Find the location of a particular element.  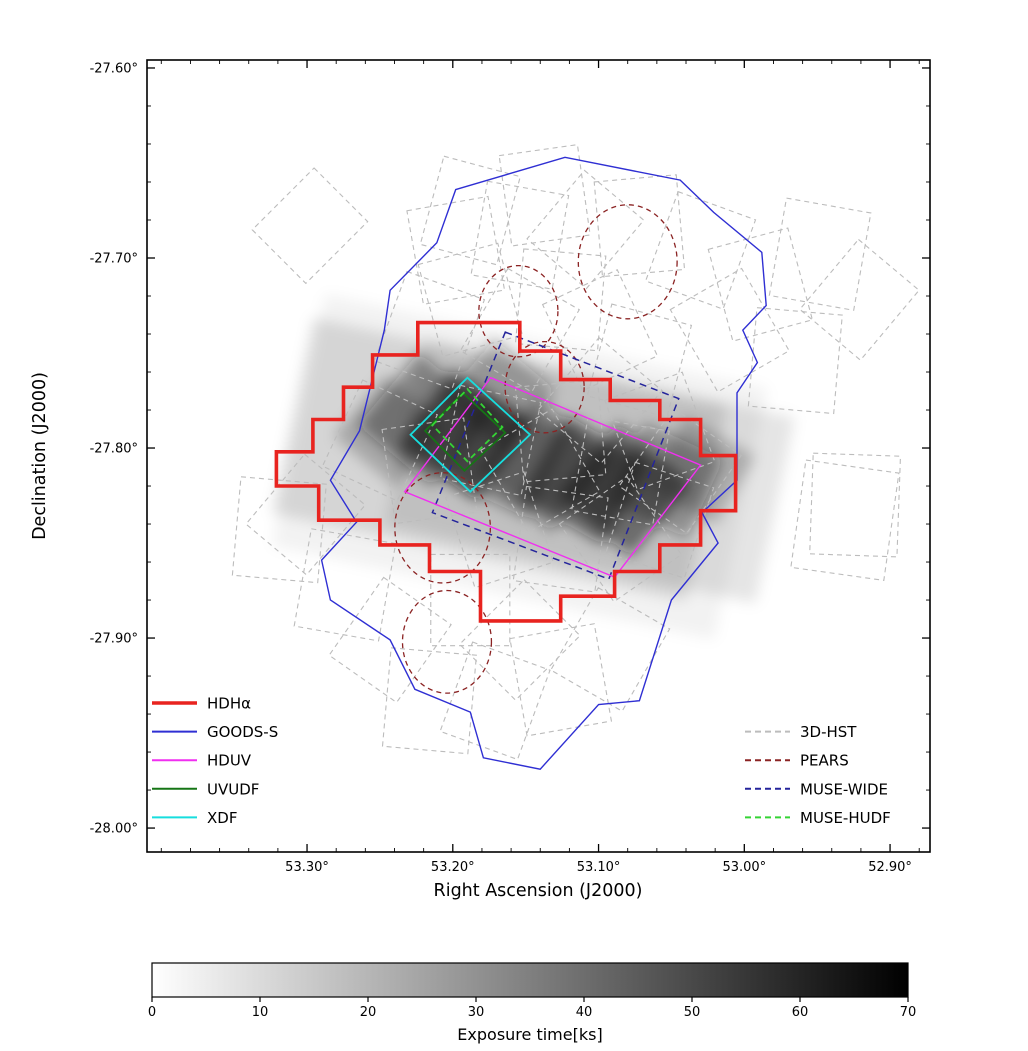

x-tick-label: 53.10° is located at coordinates (599, 867).